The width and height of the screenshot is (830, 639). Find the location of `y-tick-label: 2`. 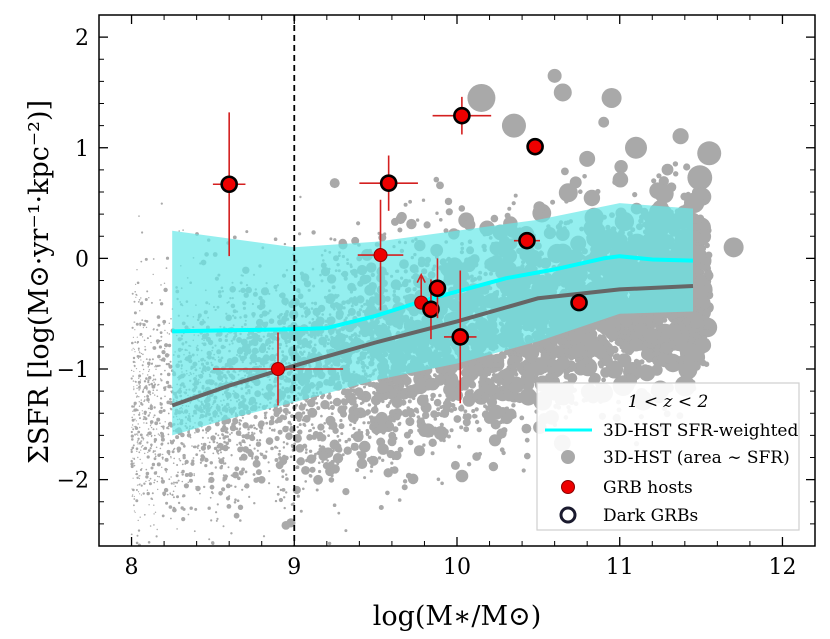

y-tick-label: 2 is located at coordinates (82, 38).